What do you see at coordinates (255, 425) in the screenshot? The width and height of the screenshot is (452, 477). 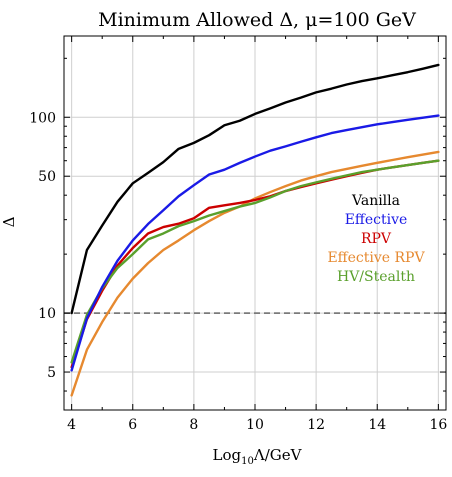 I see `x-tick-label: 10` at bounding box center [255, 425].